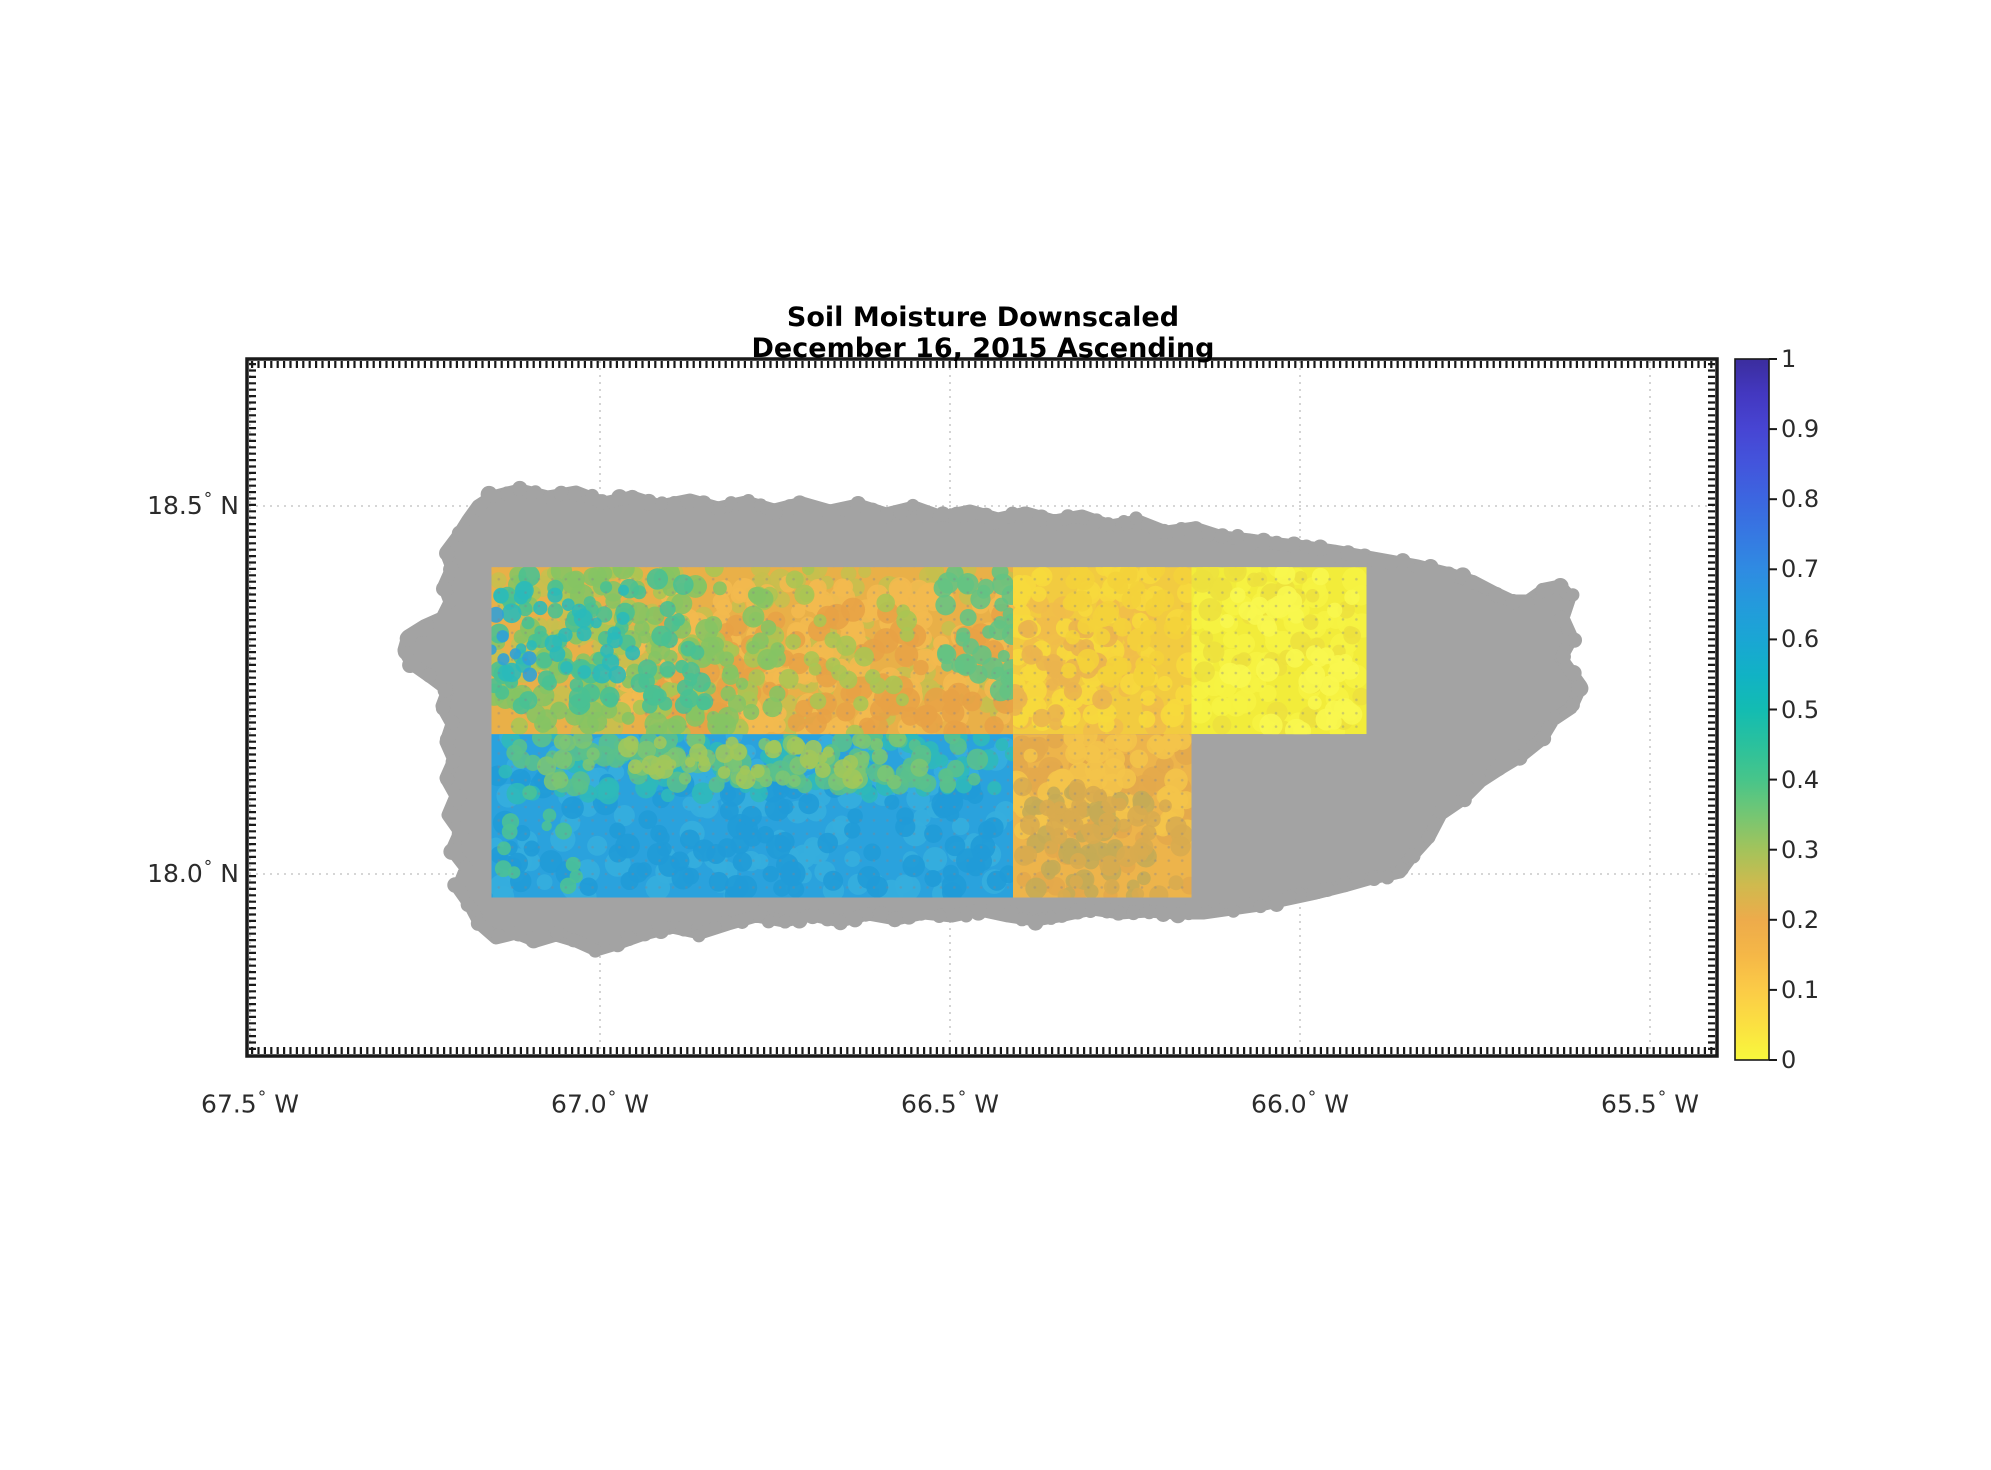 The width and height of the screenshot is (1991, 1470). Describe the element at coordinates (1300, 1103) in the screenshot. I see `x-tick-66-0w: 66.0° W` at that location.